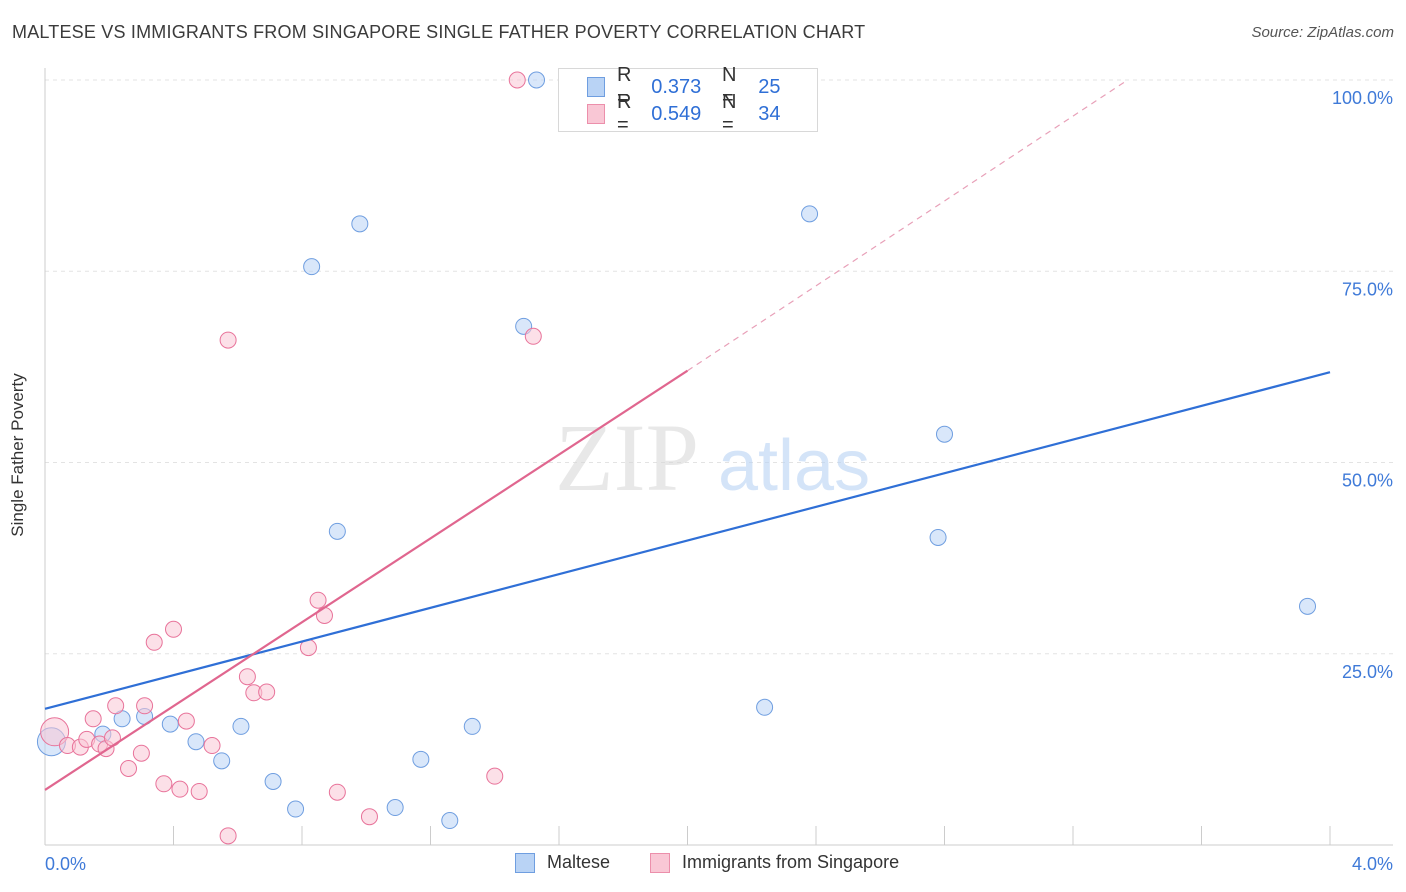  I want to click on y-tick-label: 100.0%, so click(1362, 98).